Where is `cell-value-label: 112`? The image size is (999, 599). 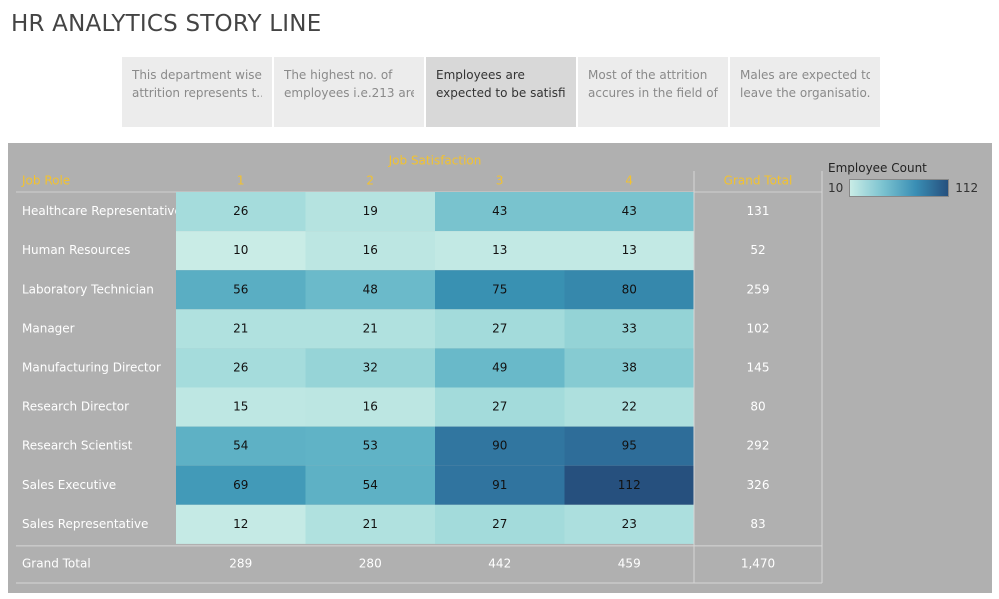
cell-value-label: 112 is located at coordinates (629, 485).